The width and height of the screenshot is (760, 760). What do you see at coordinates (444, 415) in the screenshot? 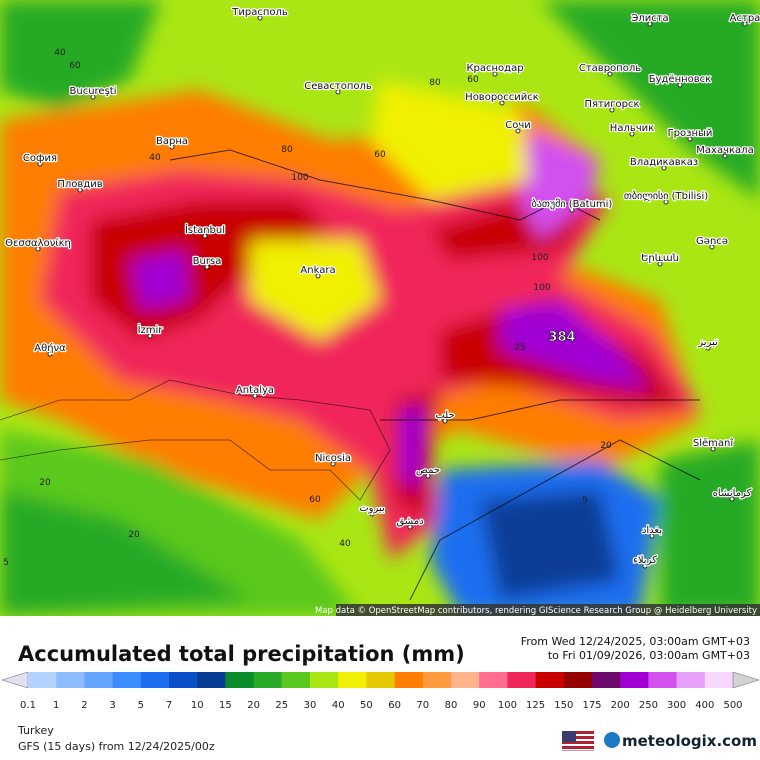
I see `city-label: حلب` at bounding box center [444, 415].